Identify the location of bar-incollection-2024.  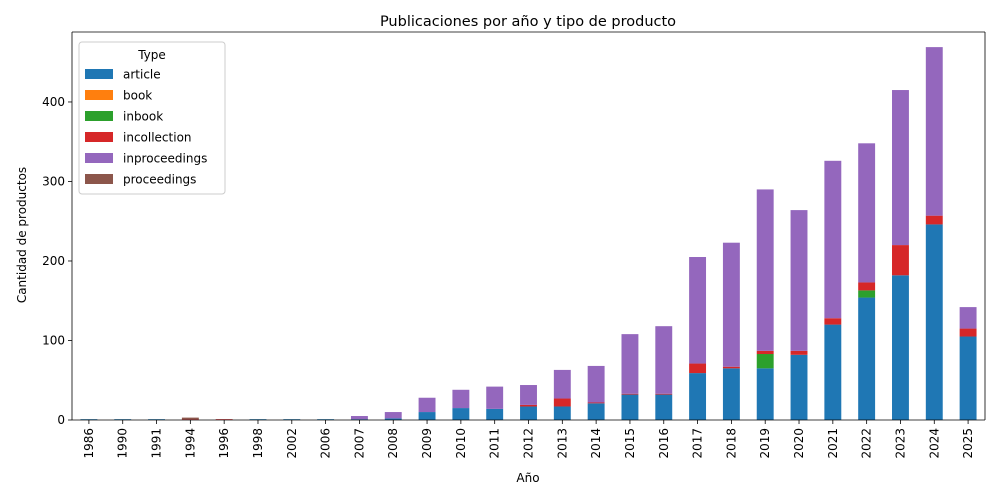
(934, 220).